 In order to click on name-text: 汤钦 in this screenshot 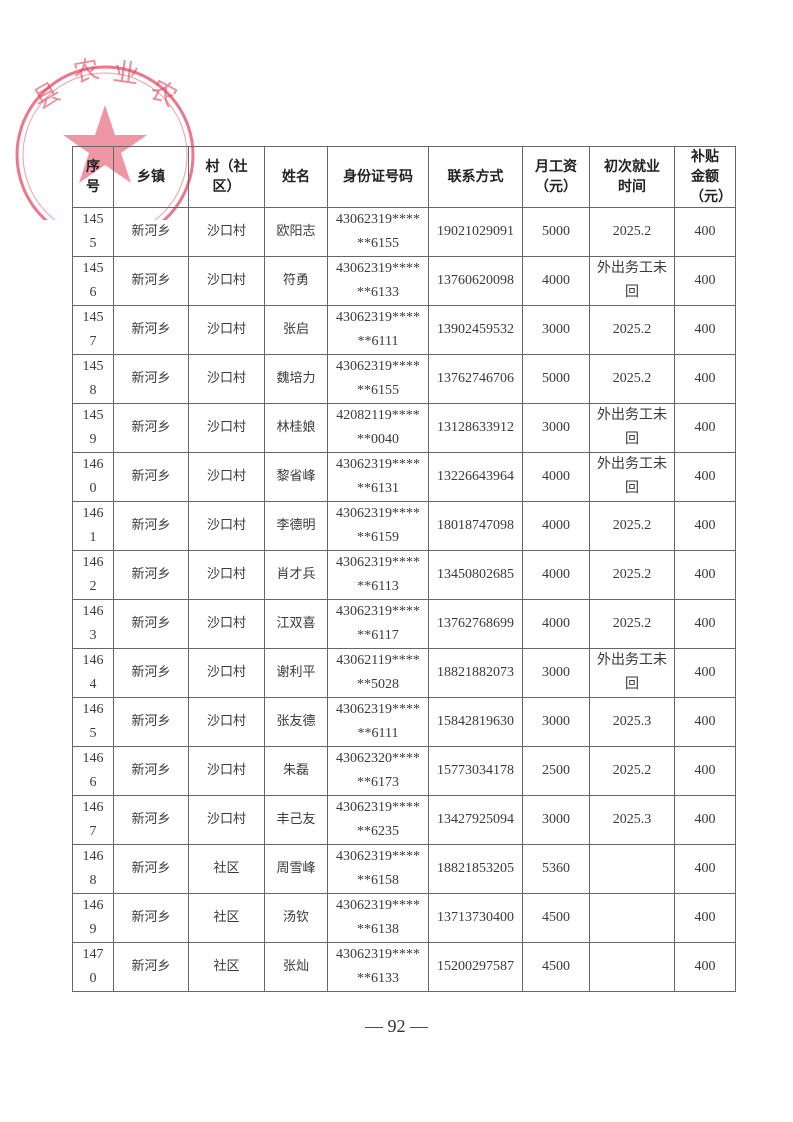, I will do `click(295, 917)`.